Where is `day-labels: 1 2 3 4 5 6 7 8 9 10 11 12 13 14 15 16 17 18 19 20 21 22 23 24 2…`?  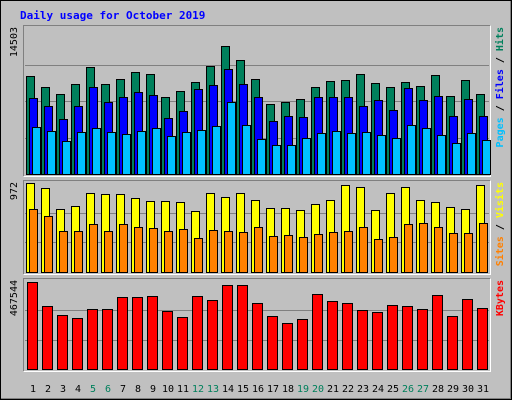
day-labels: 1 2 3 4 5 6 7 8 9 10 11 12 13 14 15 16 17 18 19 20 21 22 23 24 2… is located at coordinates (259, 389).